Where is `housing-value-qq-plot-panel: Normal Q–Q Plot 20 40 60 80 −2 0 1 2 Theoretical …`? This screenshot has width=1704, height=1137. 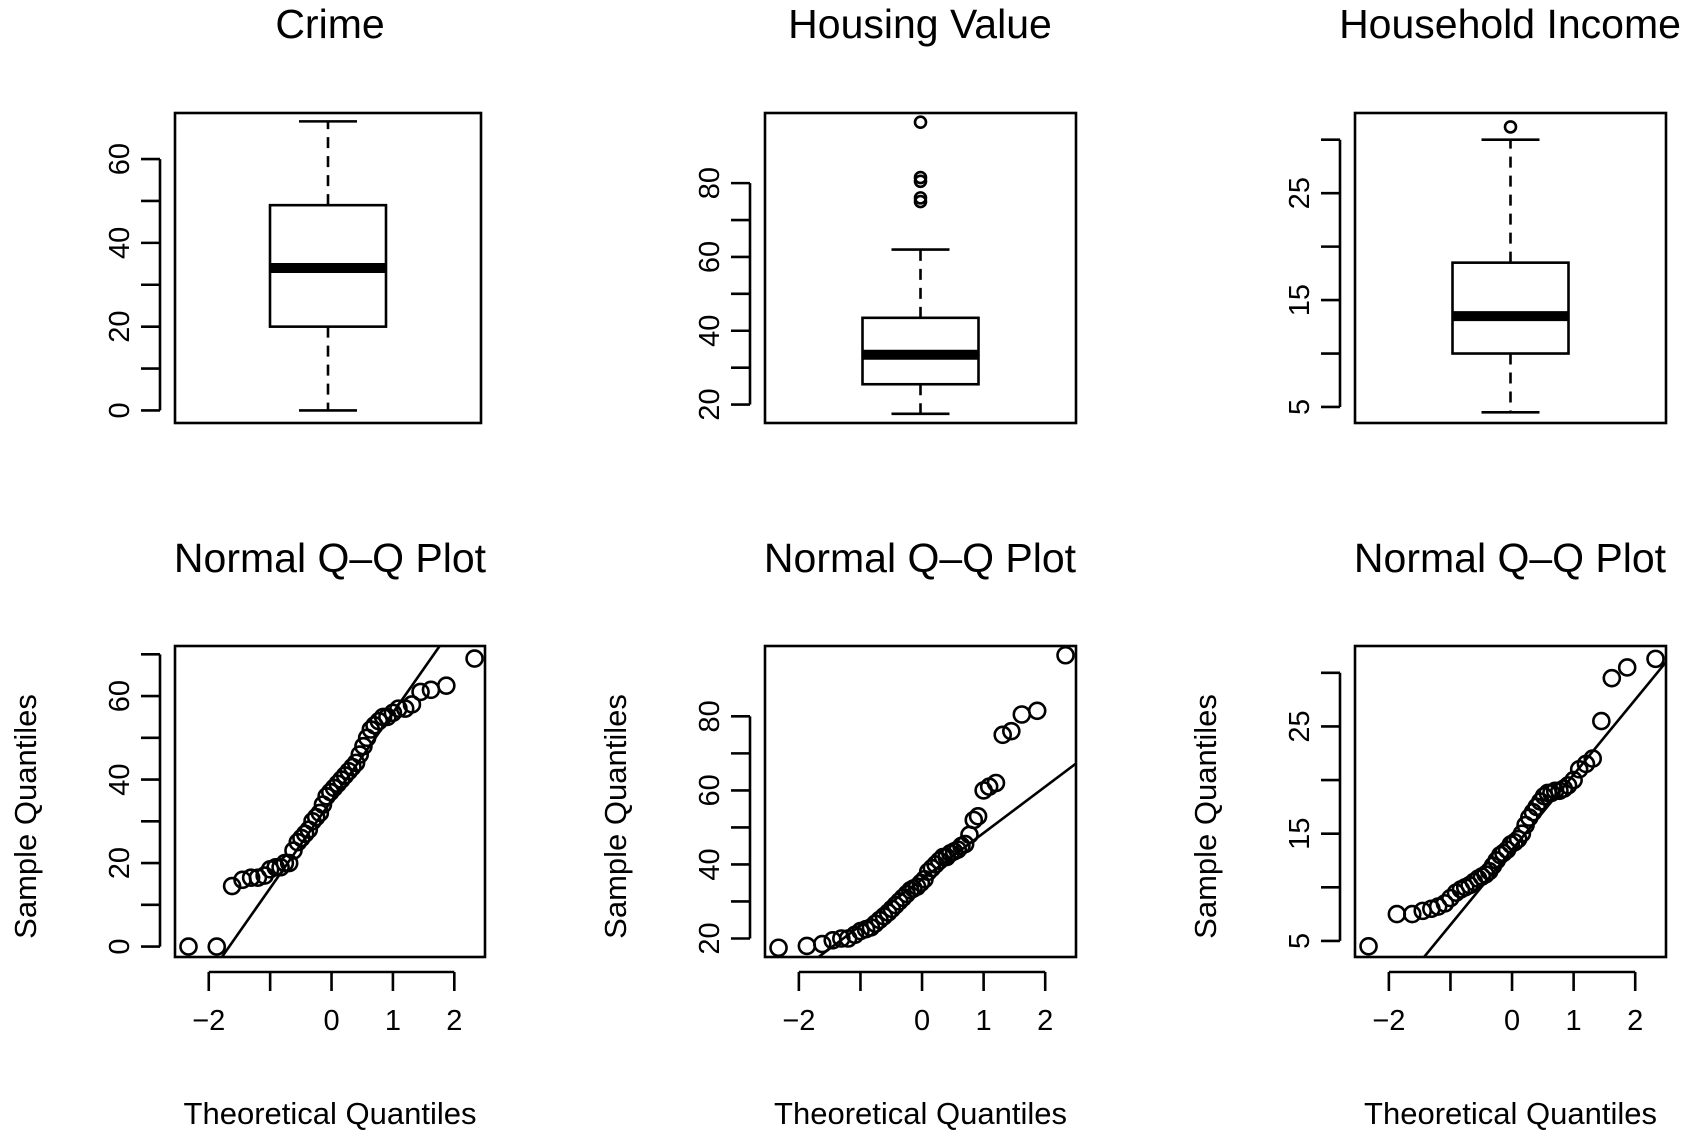
housing-value-qq-plot-panel: Normal Q–Q Plot 20 40 60 80 −2 0 1 2 Theoretical … is located at coordinates (838, 833).